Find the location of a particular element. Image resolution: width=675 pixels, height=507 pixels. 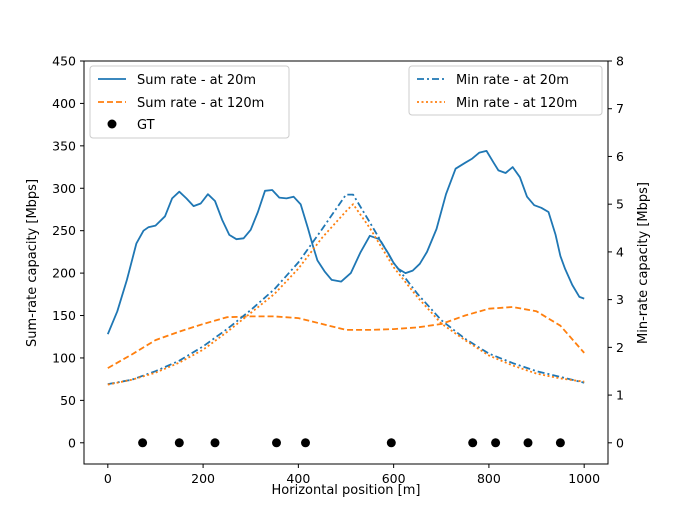

y-axis-left-label: Sum-rate capacity [Mbps] is located at coordinates (32, 263).